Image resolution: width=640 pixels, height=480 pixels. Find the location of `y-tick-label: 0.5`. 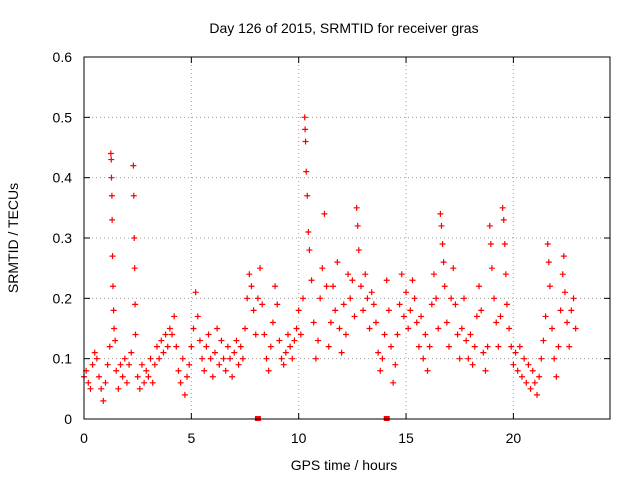

y-tick-label: 0.5 is located at coordinates (63, 117).